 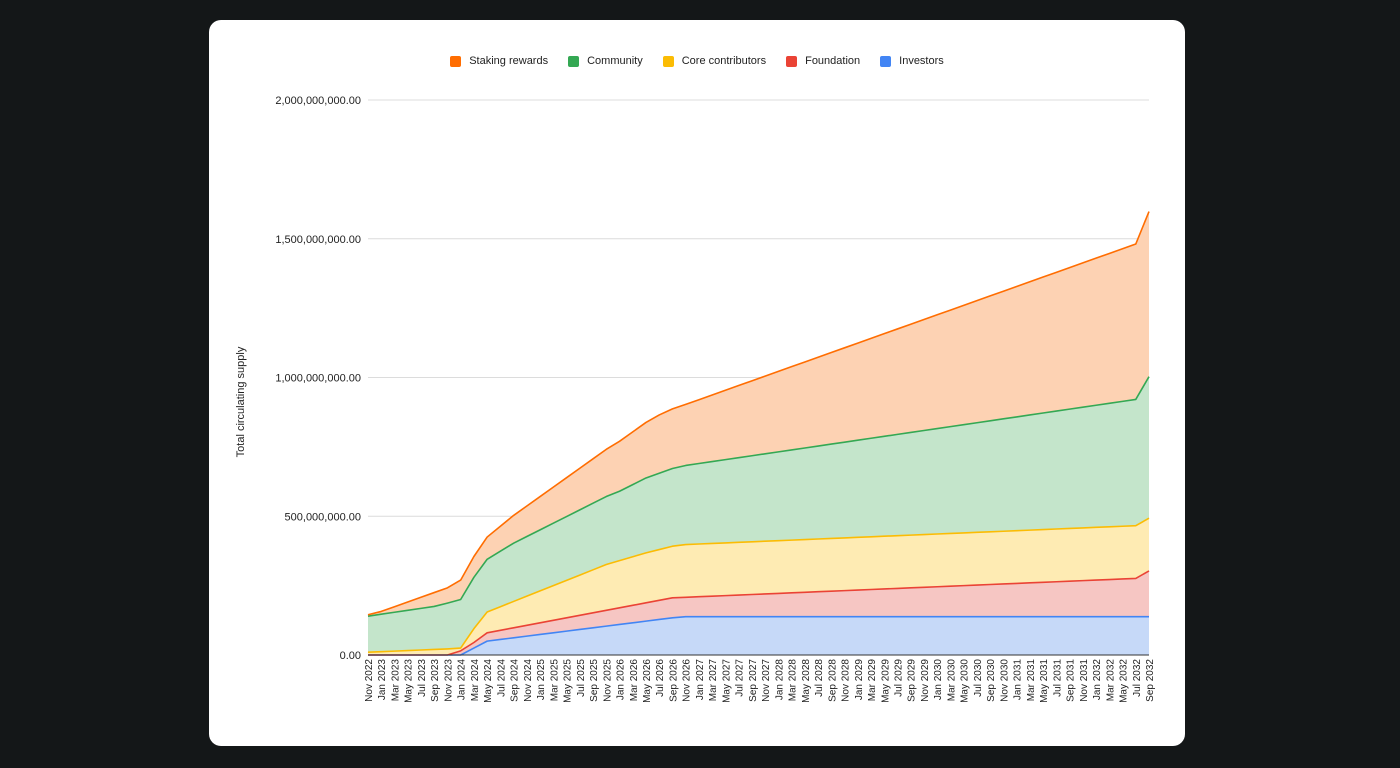 I want to click on legend-item: Foundation, so click(x=823, y=61).